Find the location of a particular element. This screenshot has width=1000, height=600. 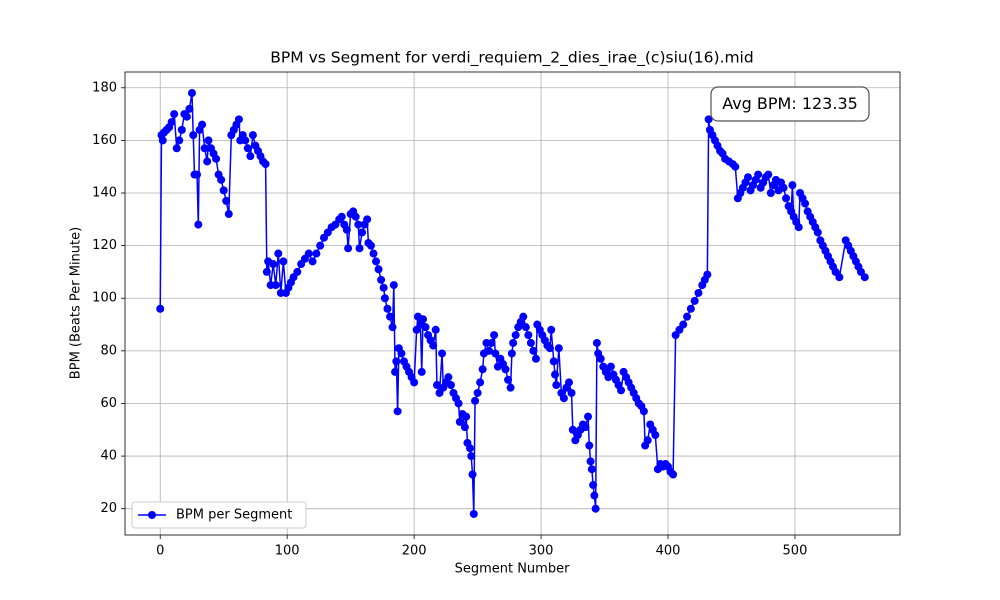

x-tick-label: 400 is located at coordinates (668, 551).